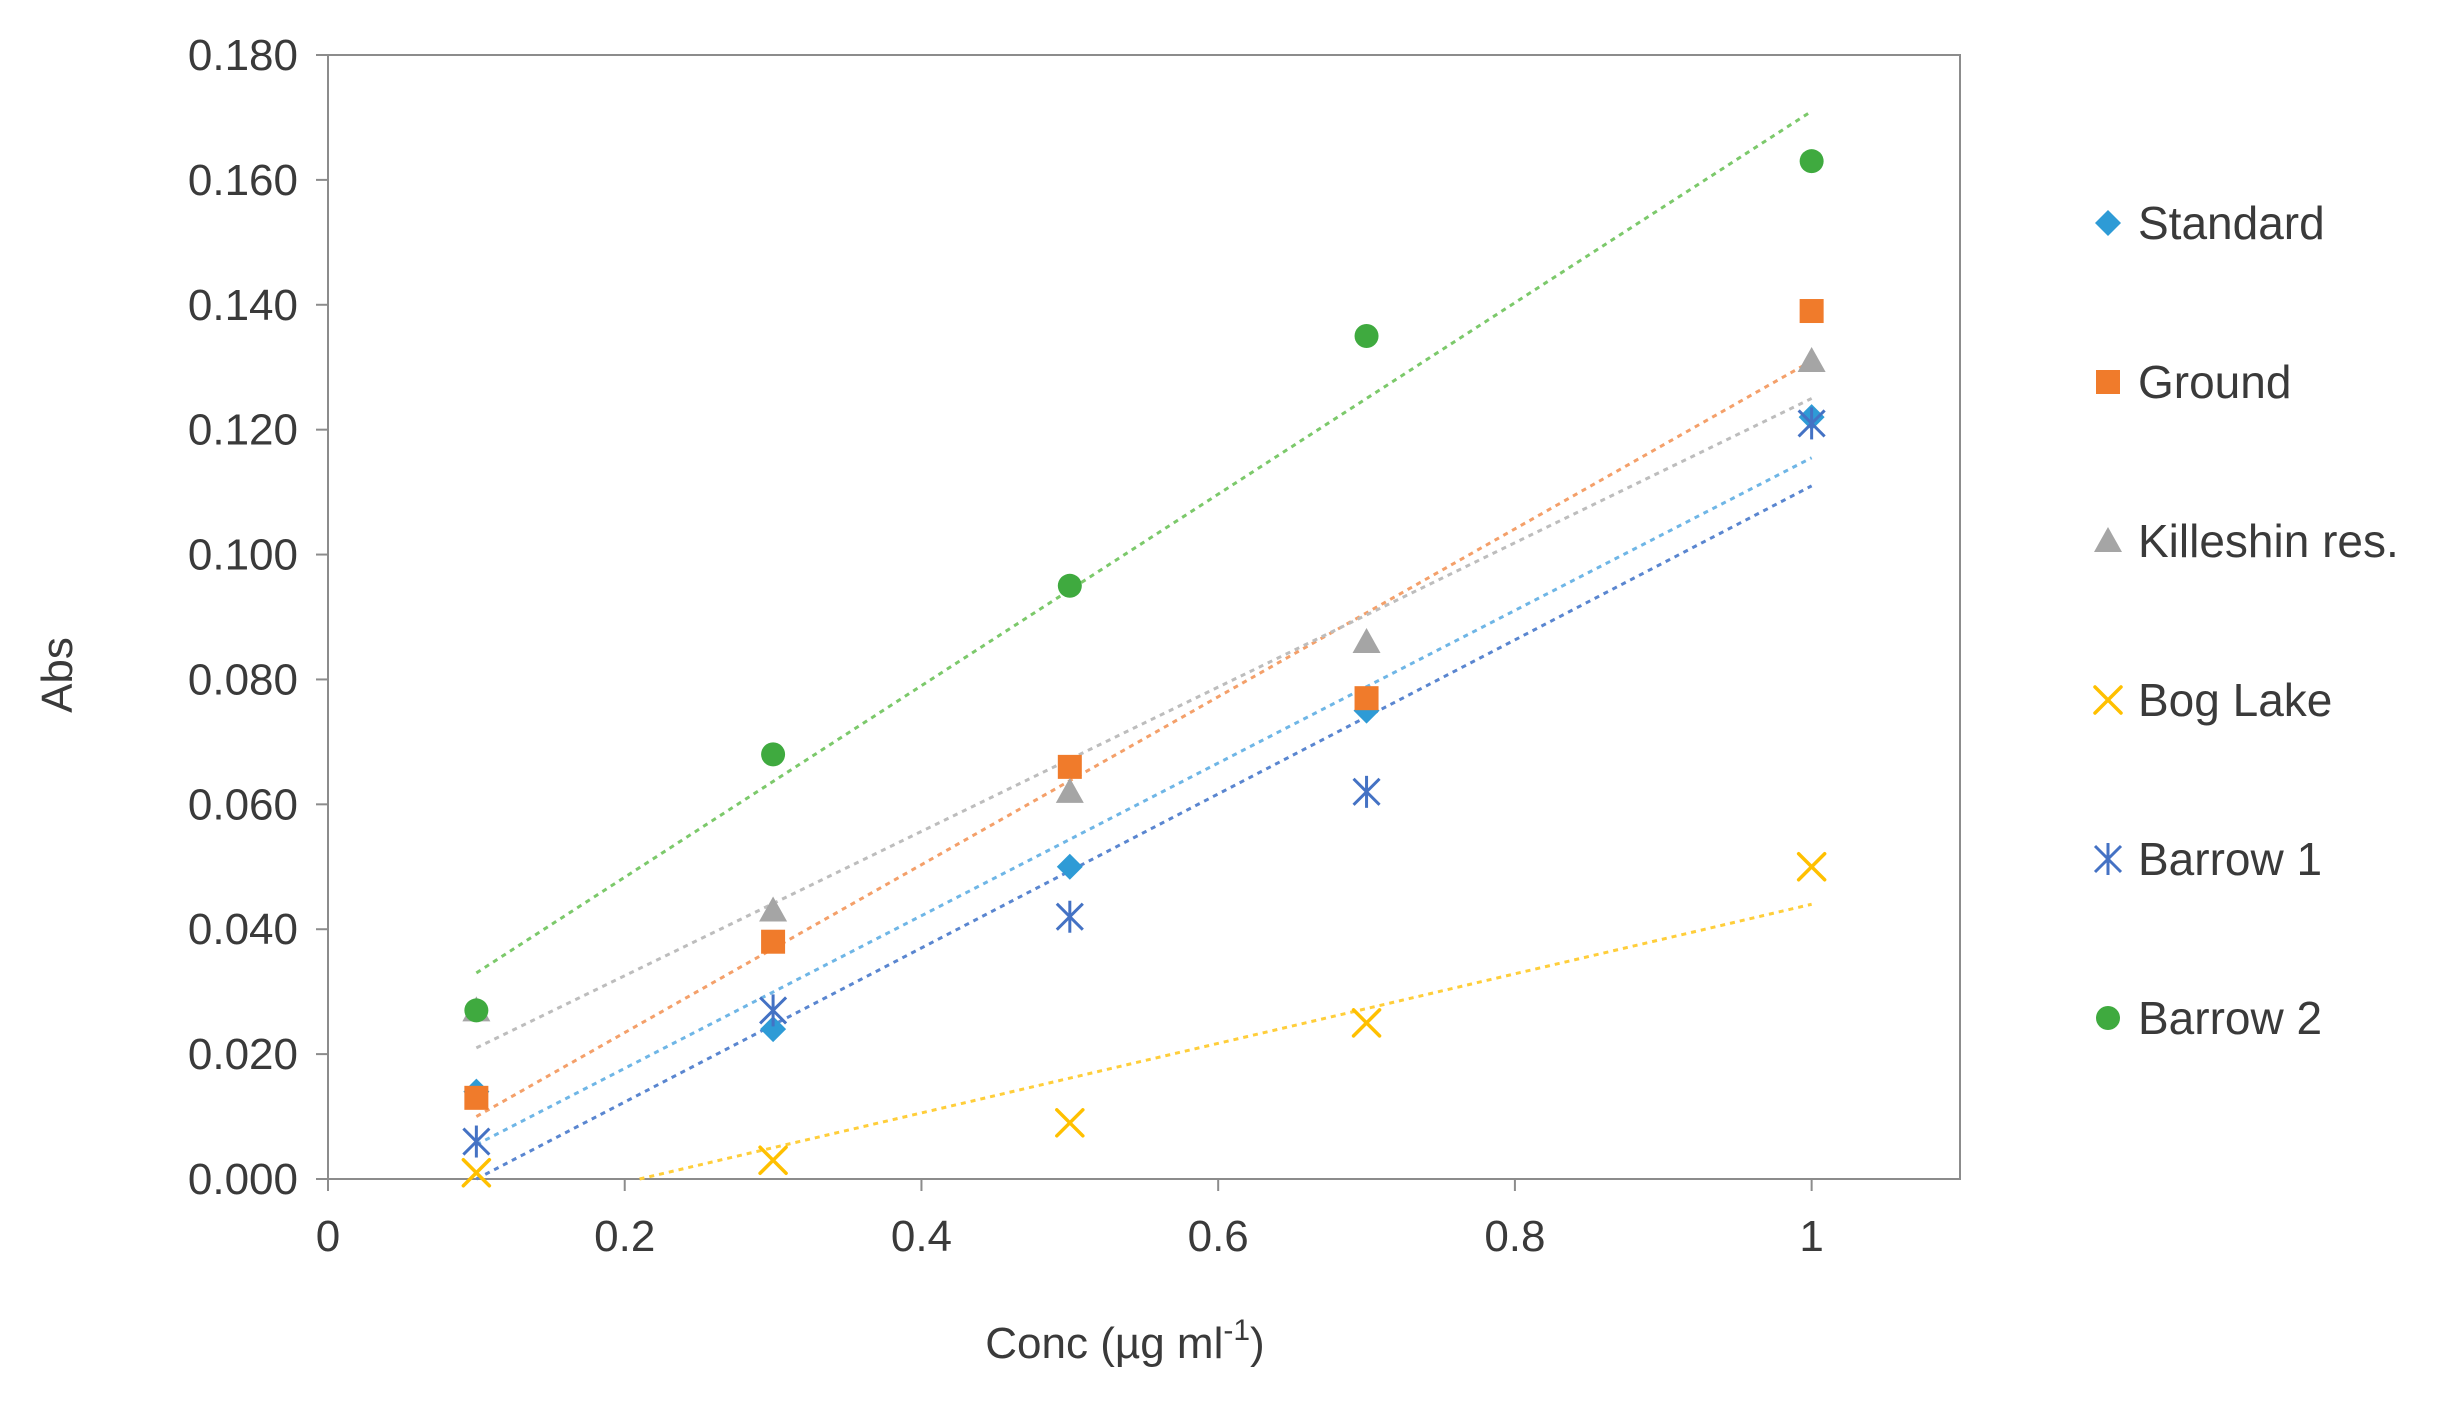 The image size is (2443, 1407). What do you see at coordinates (1225, 1041) in the screenshot?
I see `trendline-bog-lake` at bounding box center [1225, 1041].